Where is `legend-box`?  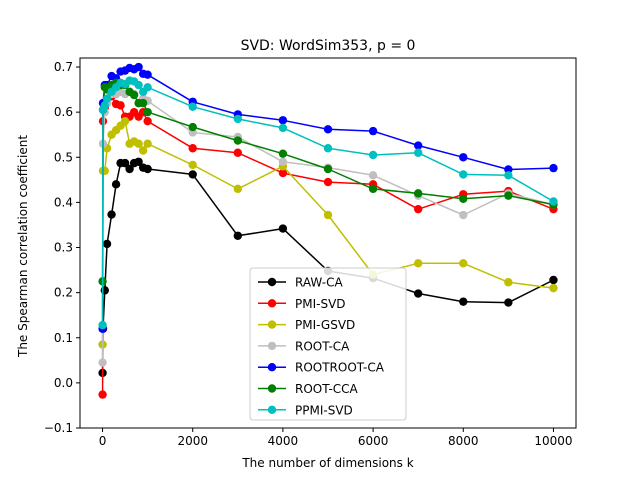 legend-box is located at coordinates (328, 344).